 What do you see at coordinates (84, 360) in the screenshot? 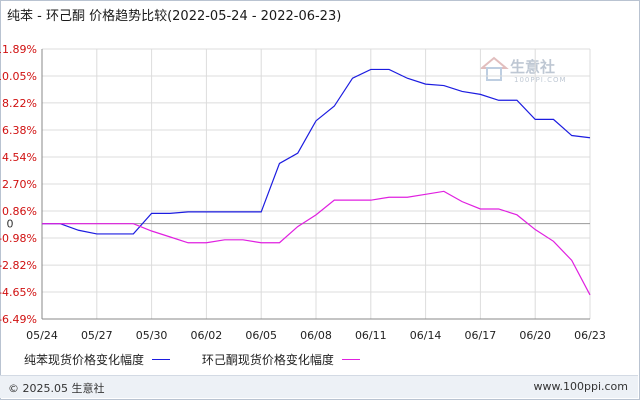
I see `legend-label-benzene: 纯苯现货价格变化幅度` at bounding box center [84, 360].